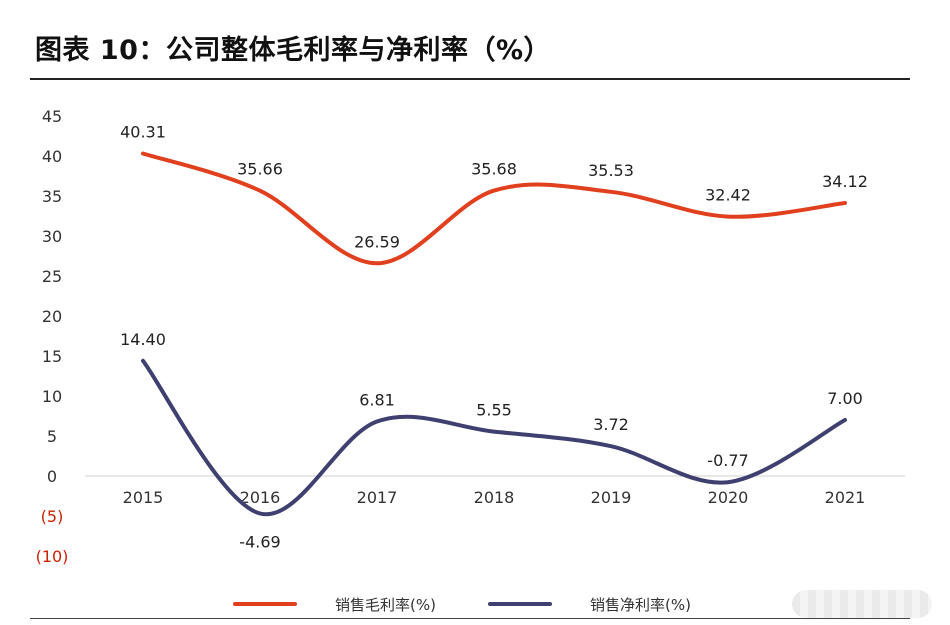 The height and width of the screenshot is (625, 950). I want to click on title-divider, so click(470, 79).